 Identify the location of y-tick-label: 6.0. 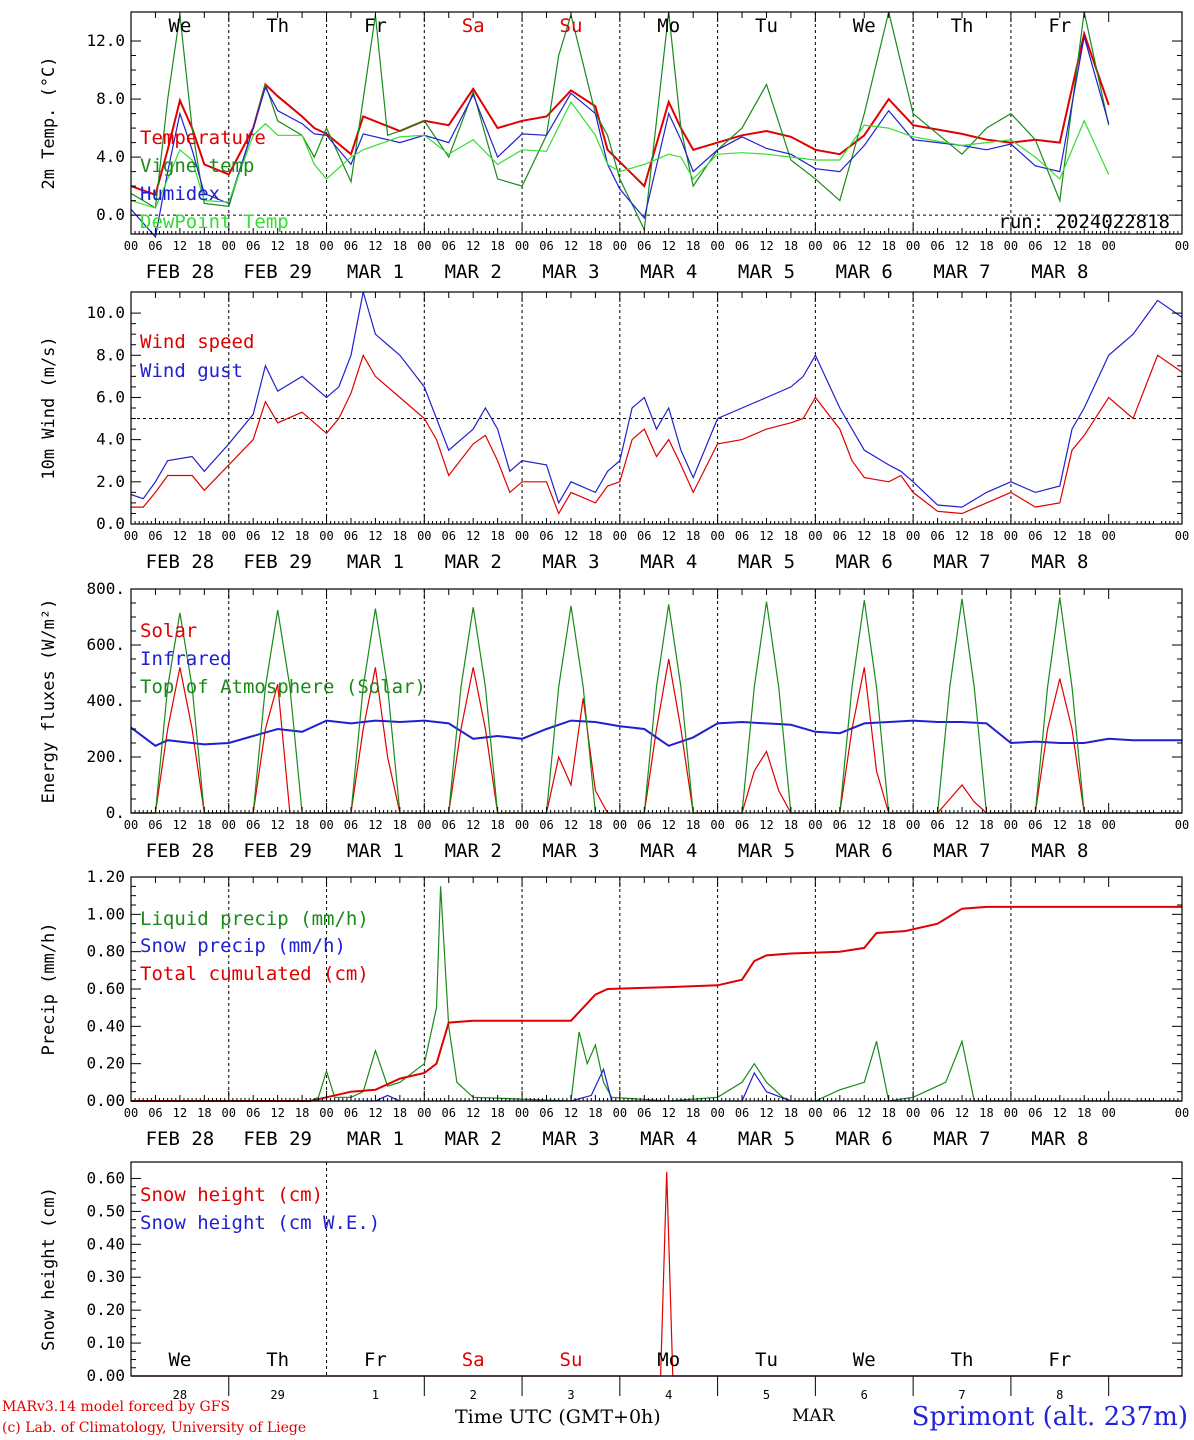
(110, 396).